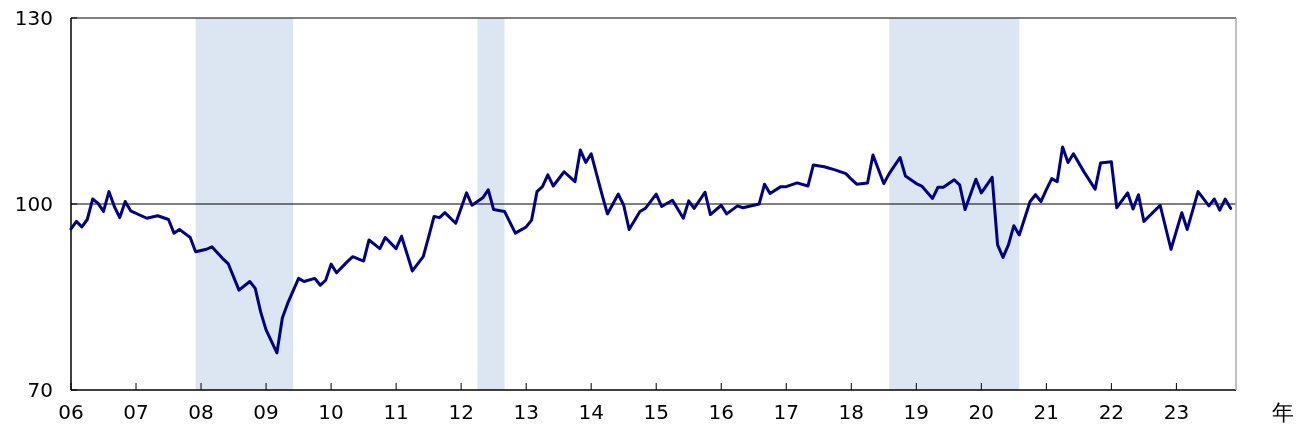  What do you see at coordinates (916, 412) in the screenshot?
I see `x-tick-label: 19` at bounding box center [916, 412].